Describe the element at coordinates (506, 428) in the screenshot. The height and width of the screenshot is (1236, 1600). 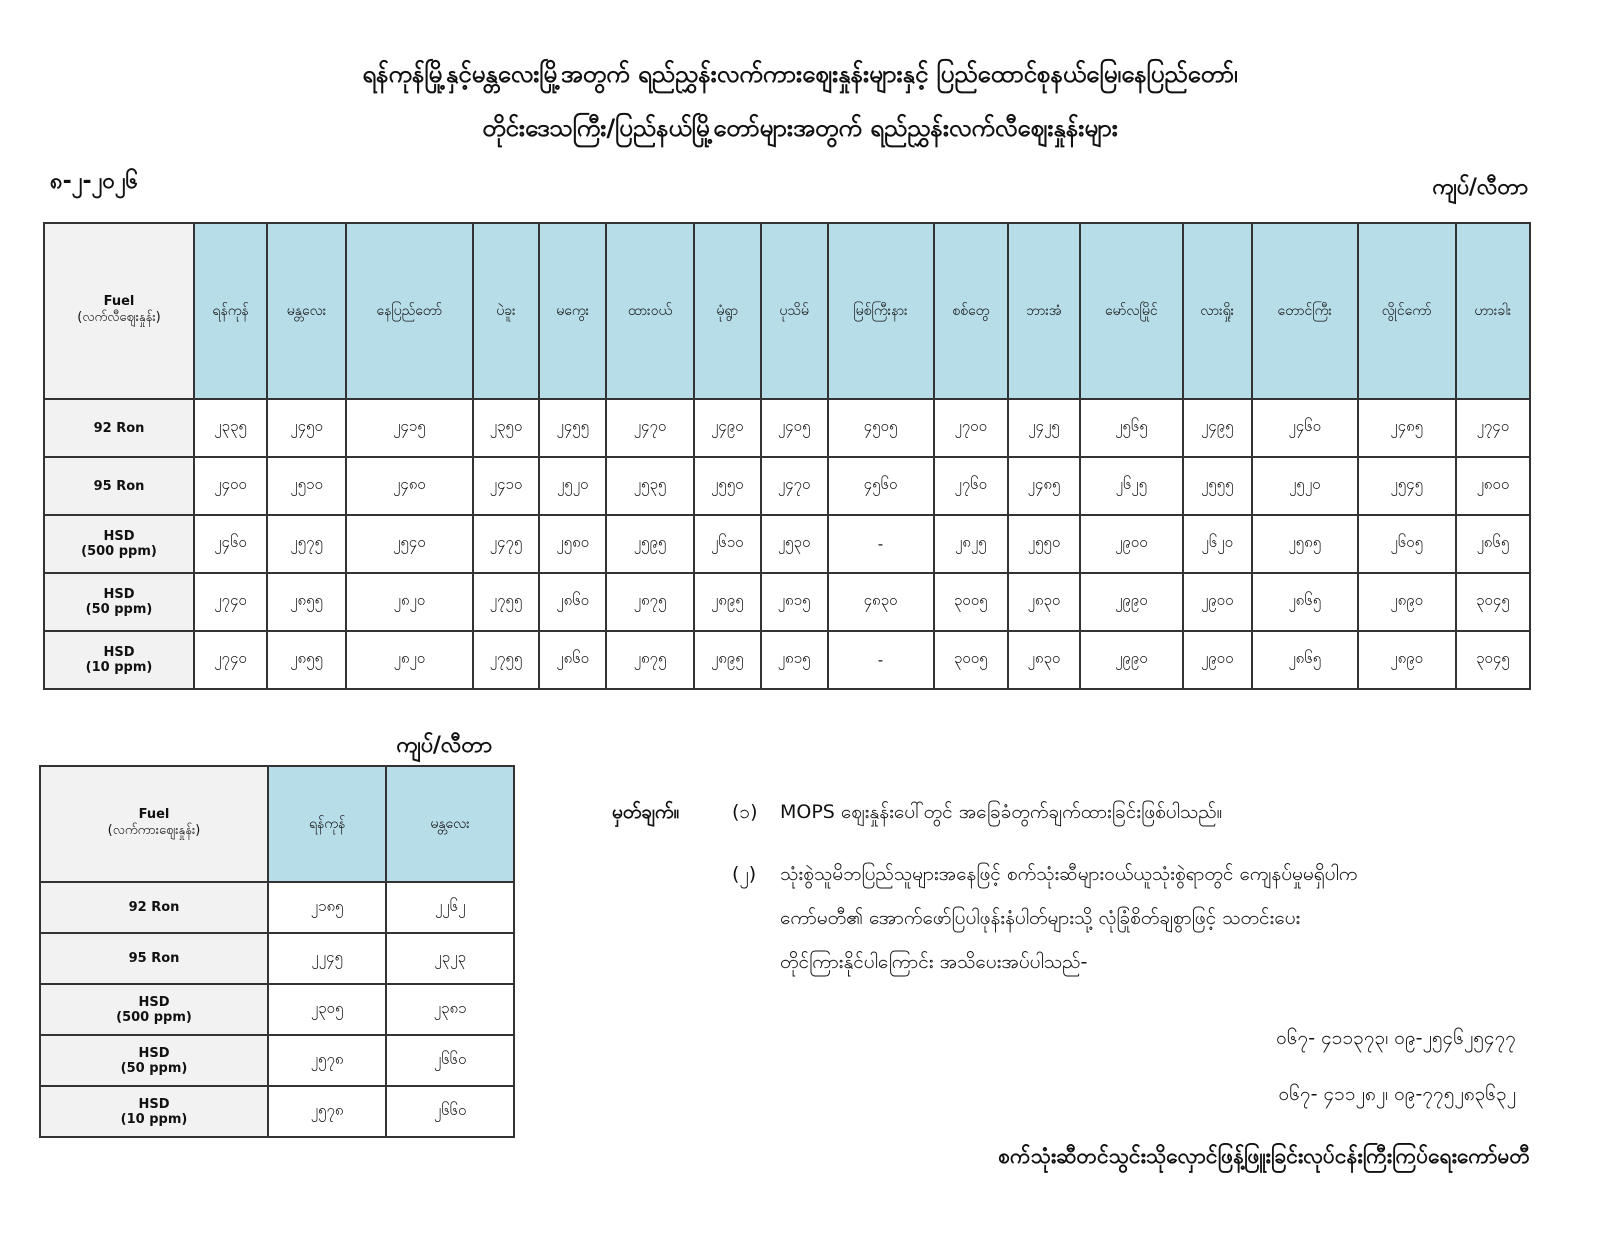
I see `price-cell: ၂၃၅၀` at that location.